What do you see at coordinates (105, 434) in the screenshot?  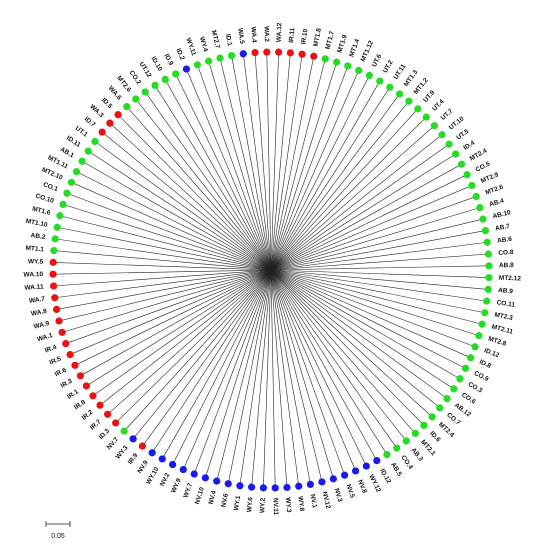 I see `leaf-label: ID.3` at bounding box center [105, 434].